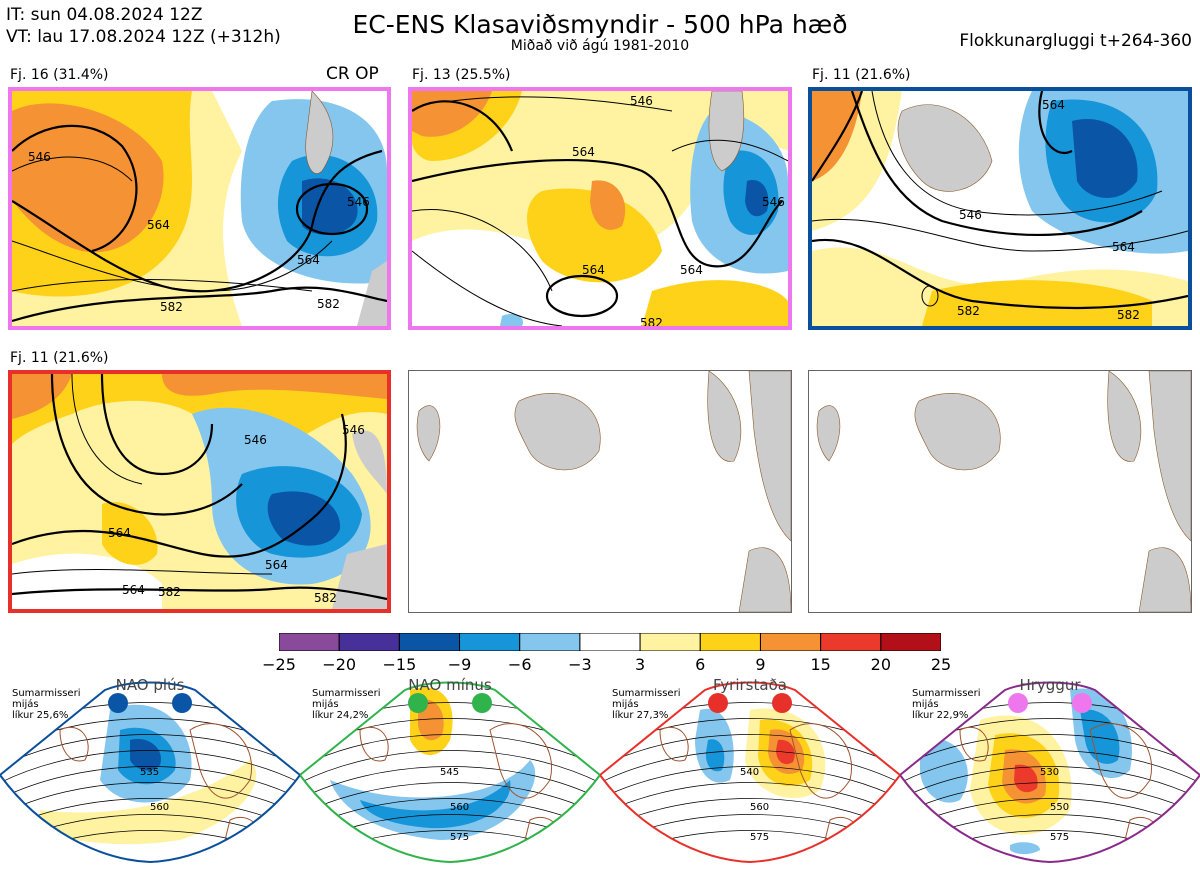  I want to click on contour-label: 535, so click(149, 772).